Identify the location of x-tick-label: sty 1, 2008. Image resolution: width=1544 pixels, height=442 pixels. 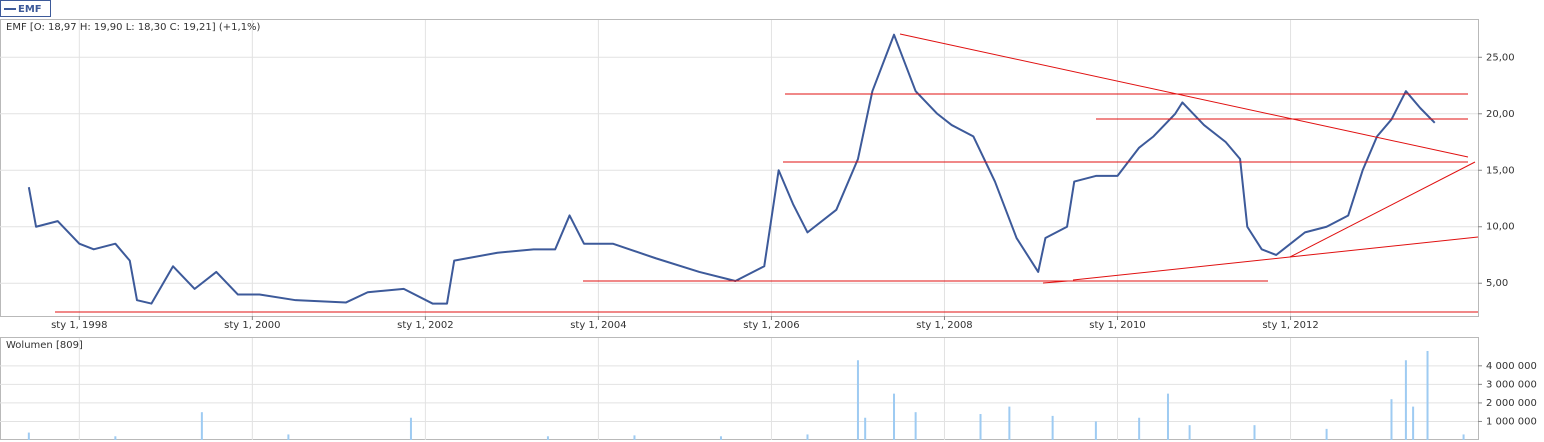
(944, 325).